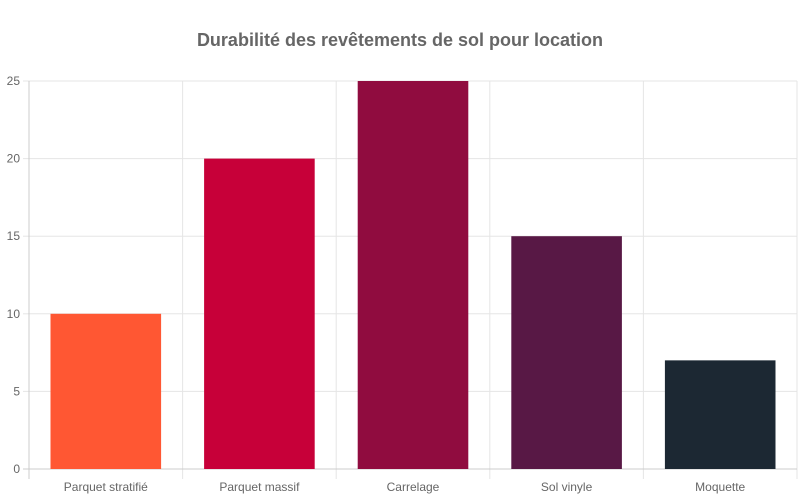 The height and width of the screenshot is (500, 800). Describe the element at coordinates (16, 391) in the screenshot. I see `y-tick-label: 5` at that location.